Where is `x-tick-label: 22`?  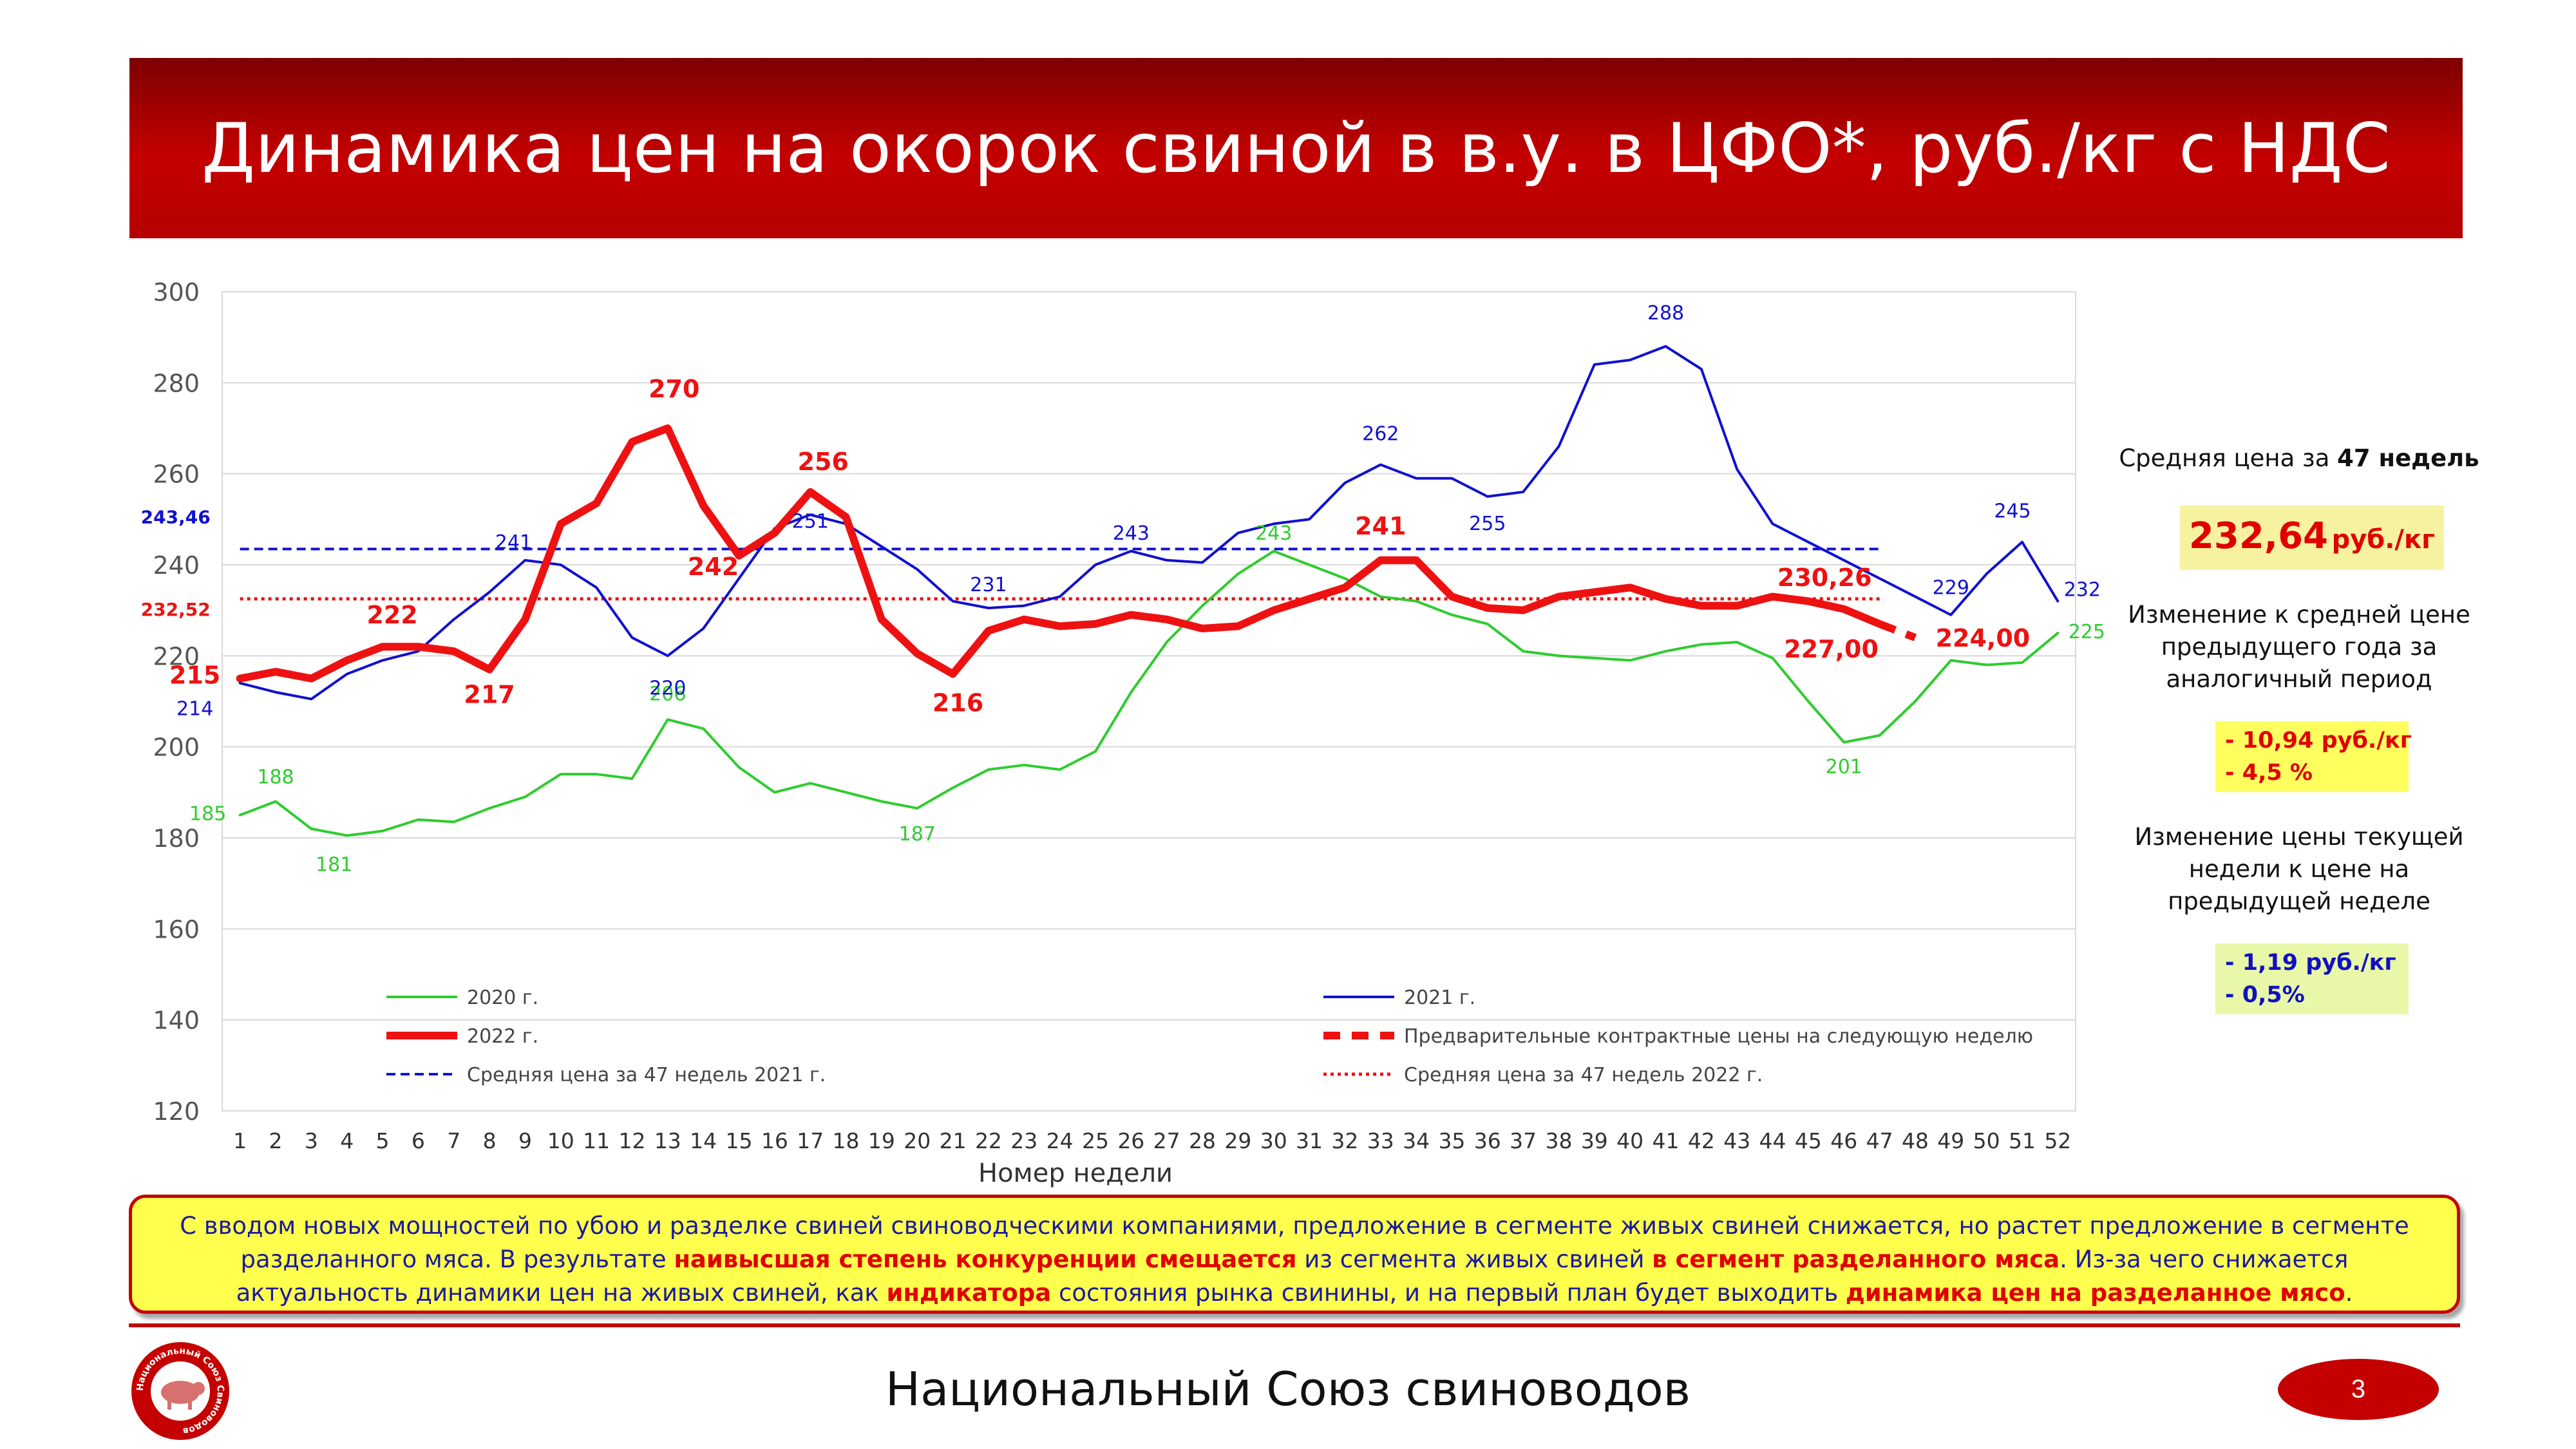
x-tick-label: 22 is located at coordinates (988, 1140).